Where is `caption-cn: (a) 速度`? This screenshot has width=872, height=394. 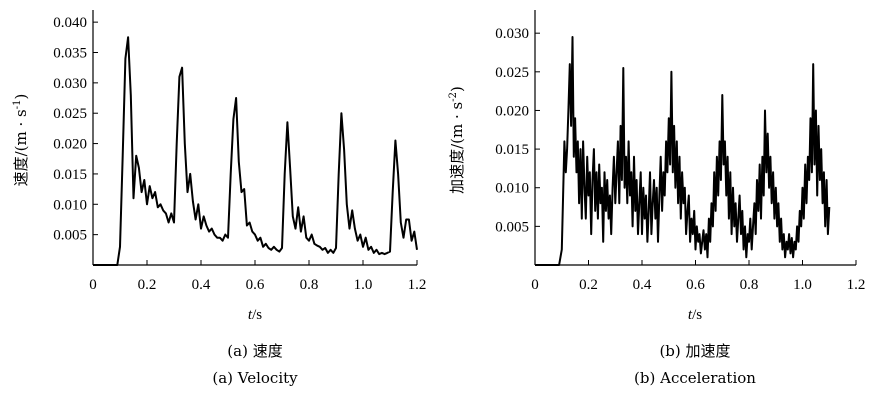 caption-cn: (a) 速度 is located at coordinates (254, 351).